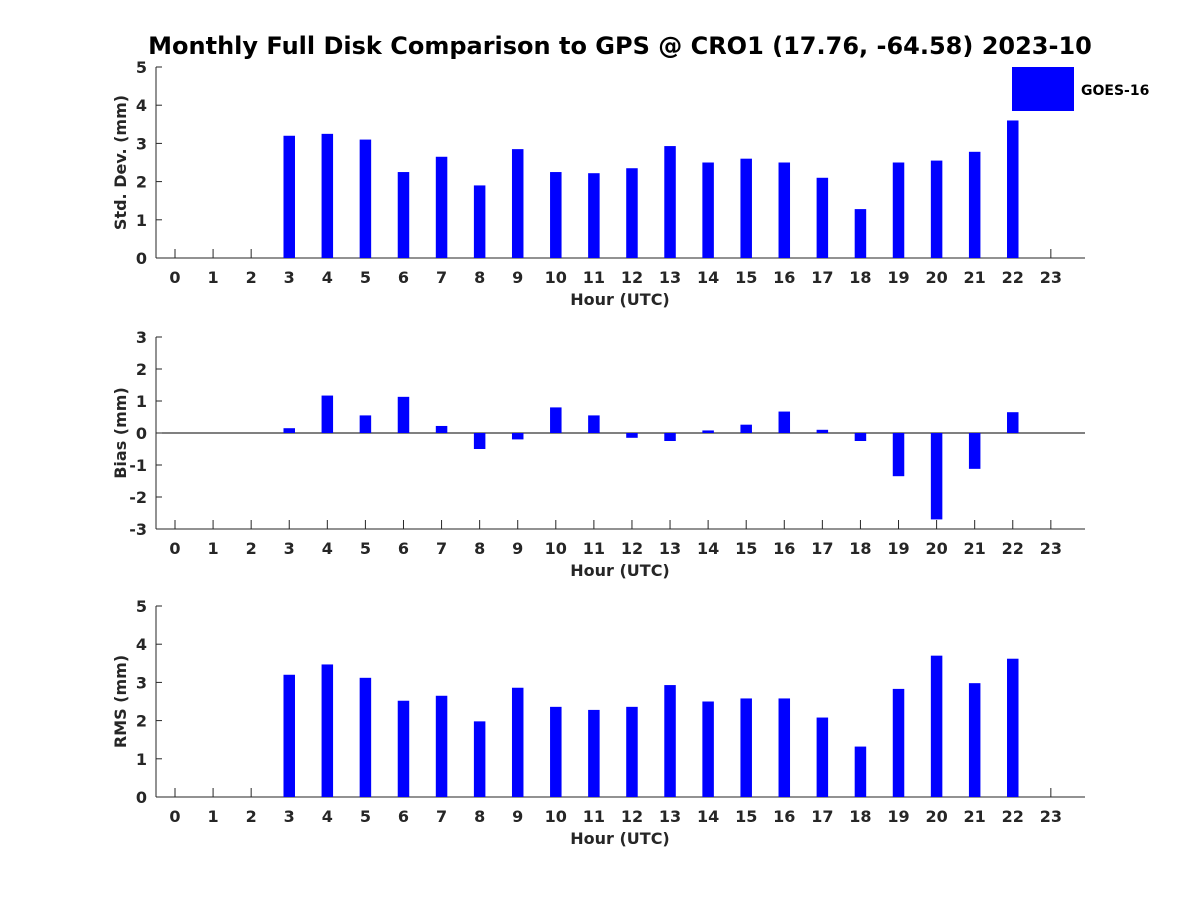 This screenshot has height=900, width=1200. What do you see at coordinates (784, 816) in the screenshot?
I see `x-tick-label: 16` at bounding box center [784, 816].